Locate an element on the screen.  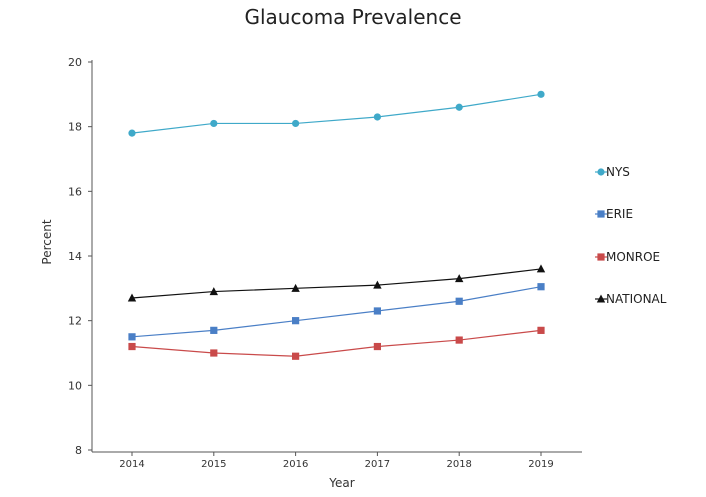
x-tick-label: 2016 is located at coordinates (295, 464).